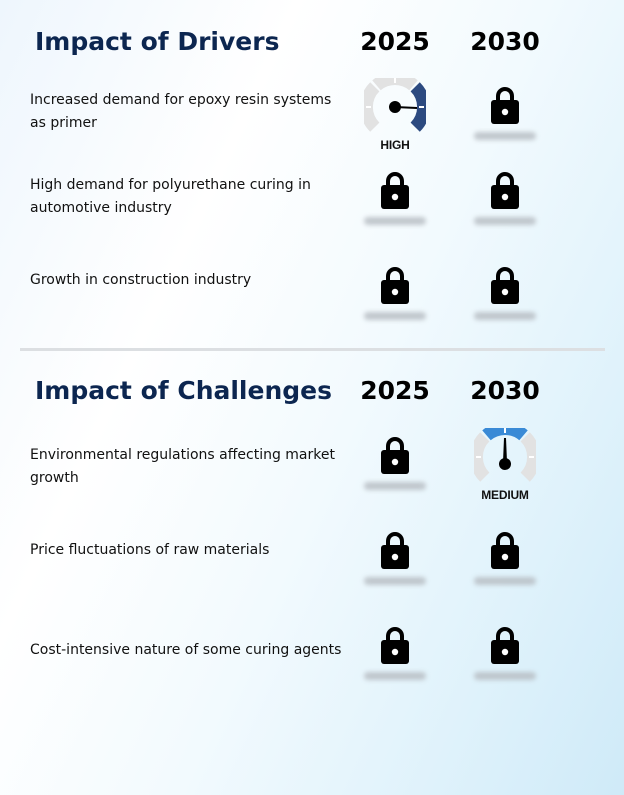 The width and height of the screenshot is (624, 795). Describe the element at coordinates (183, 390) in the screenshot. I see `challenges-heading: Impact of Challenges` at that location.